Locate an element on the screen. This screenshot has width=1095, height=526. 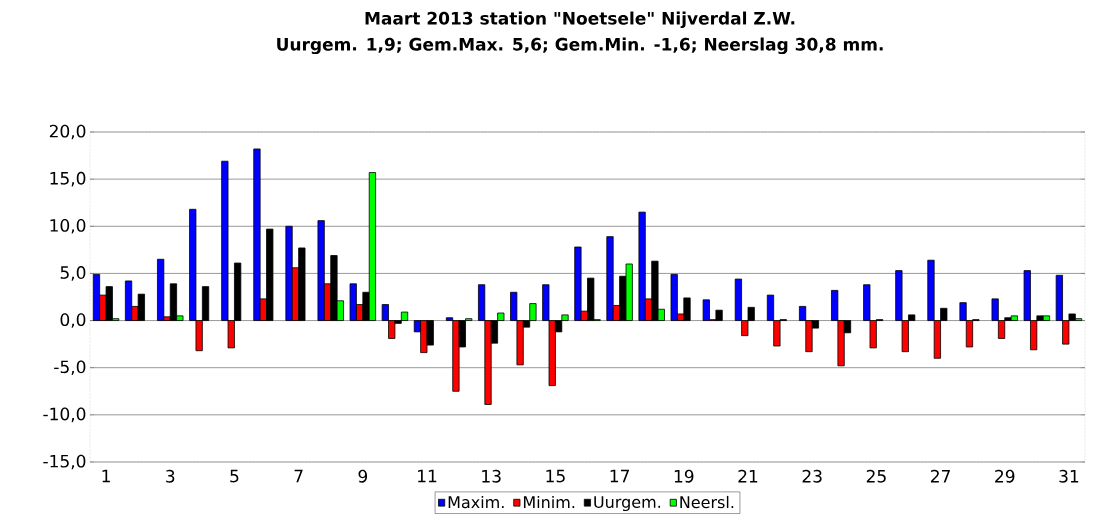
legend-label: Maxim. is located at coordinates (476, 502).